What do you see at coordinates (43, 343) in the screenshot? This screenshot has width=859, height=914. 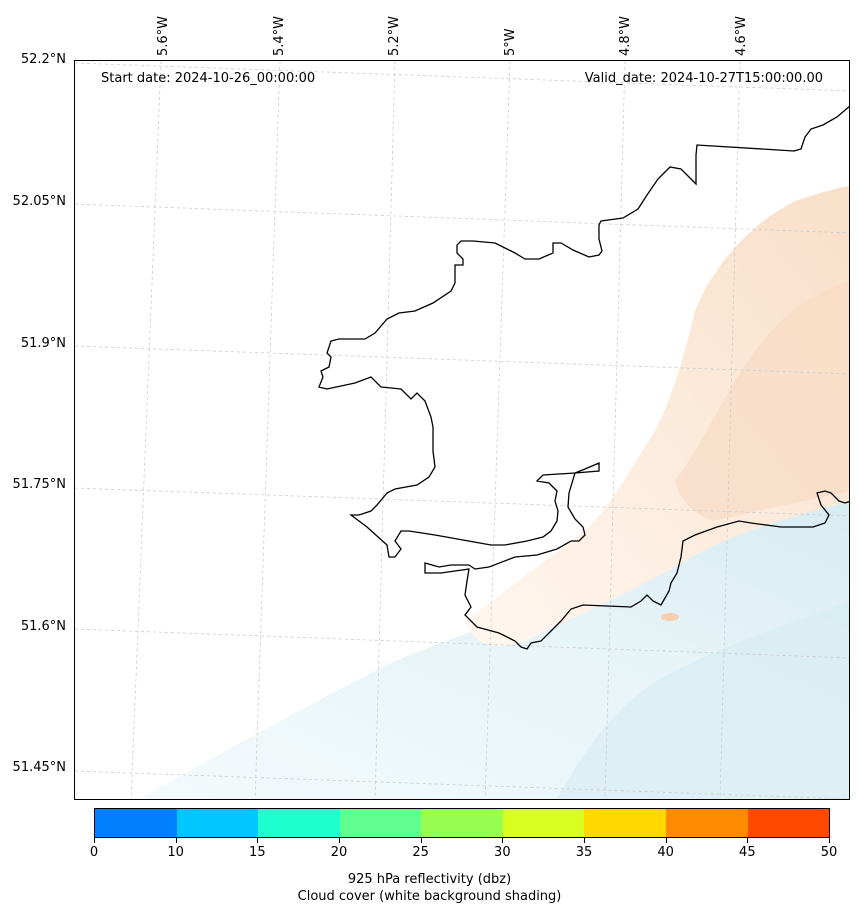 I see `lat-label-51-9: 51.9°N` at bounding box center [43, 343].